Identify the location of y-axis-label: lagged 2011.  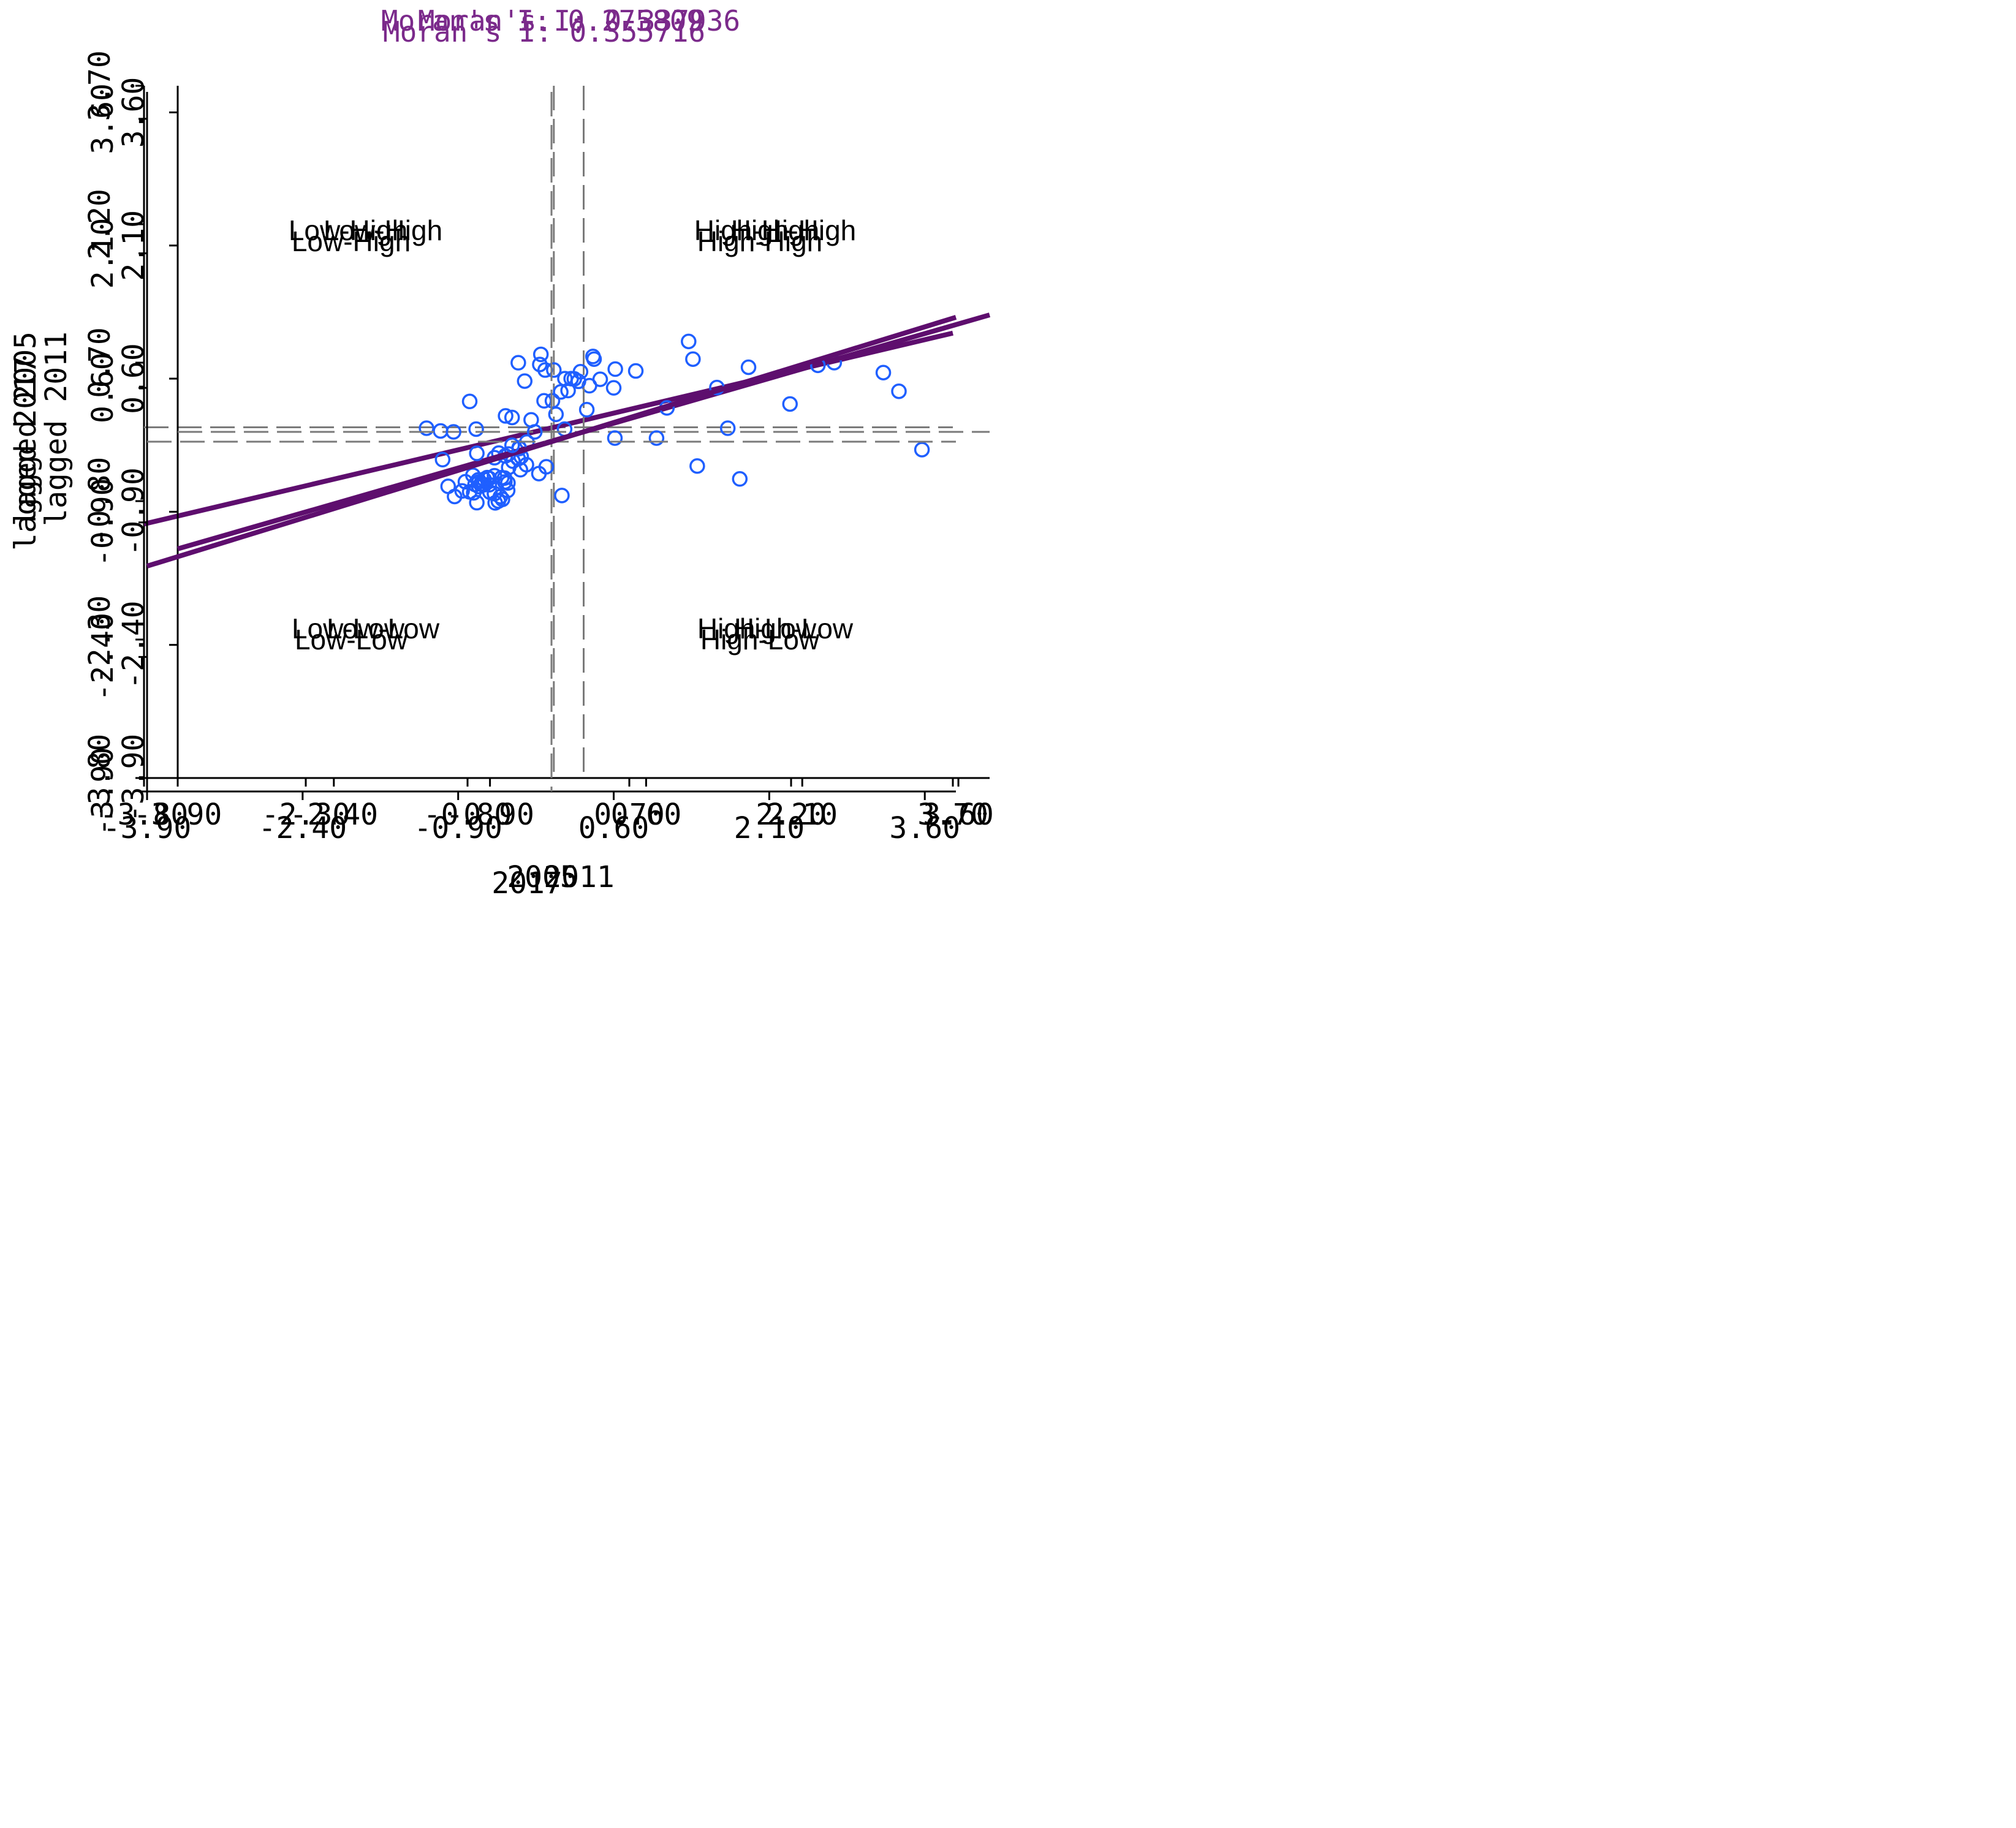
(56, 428).